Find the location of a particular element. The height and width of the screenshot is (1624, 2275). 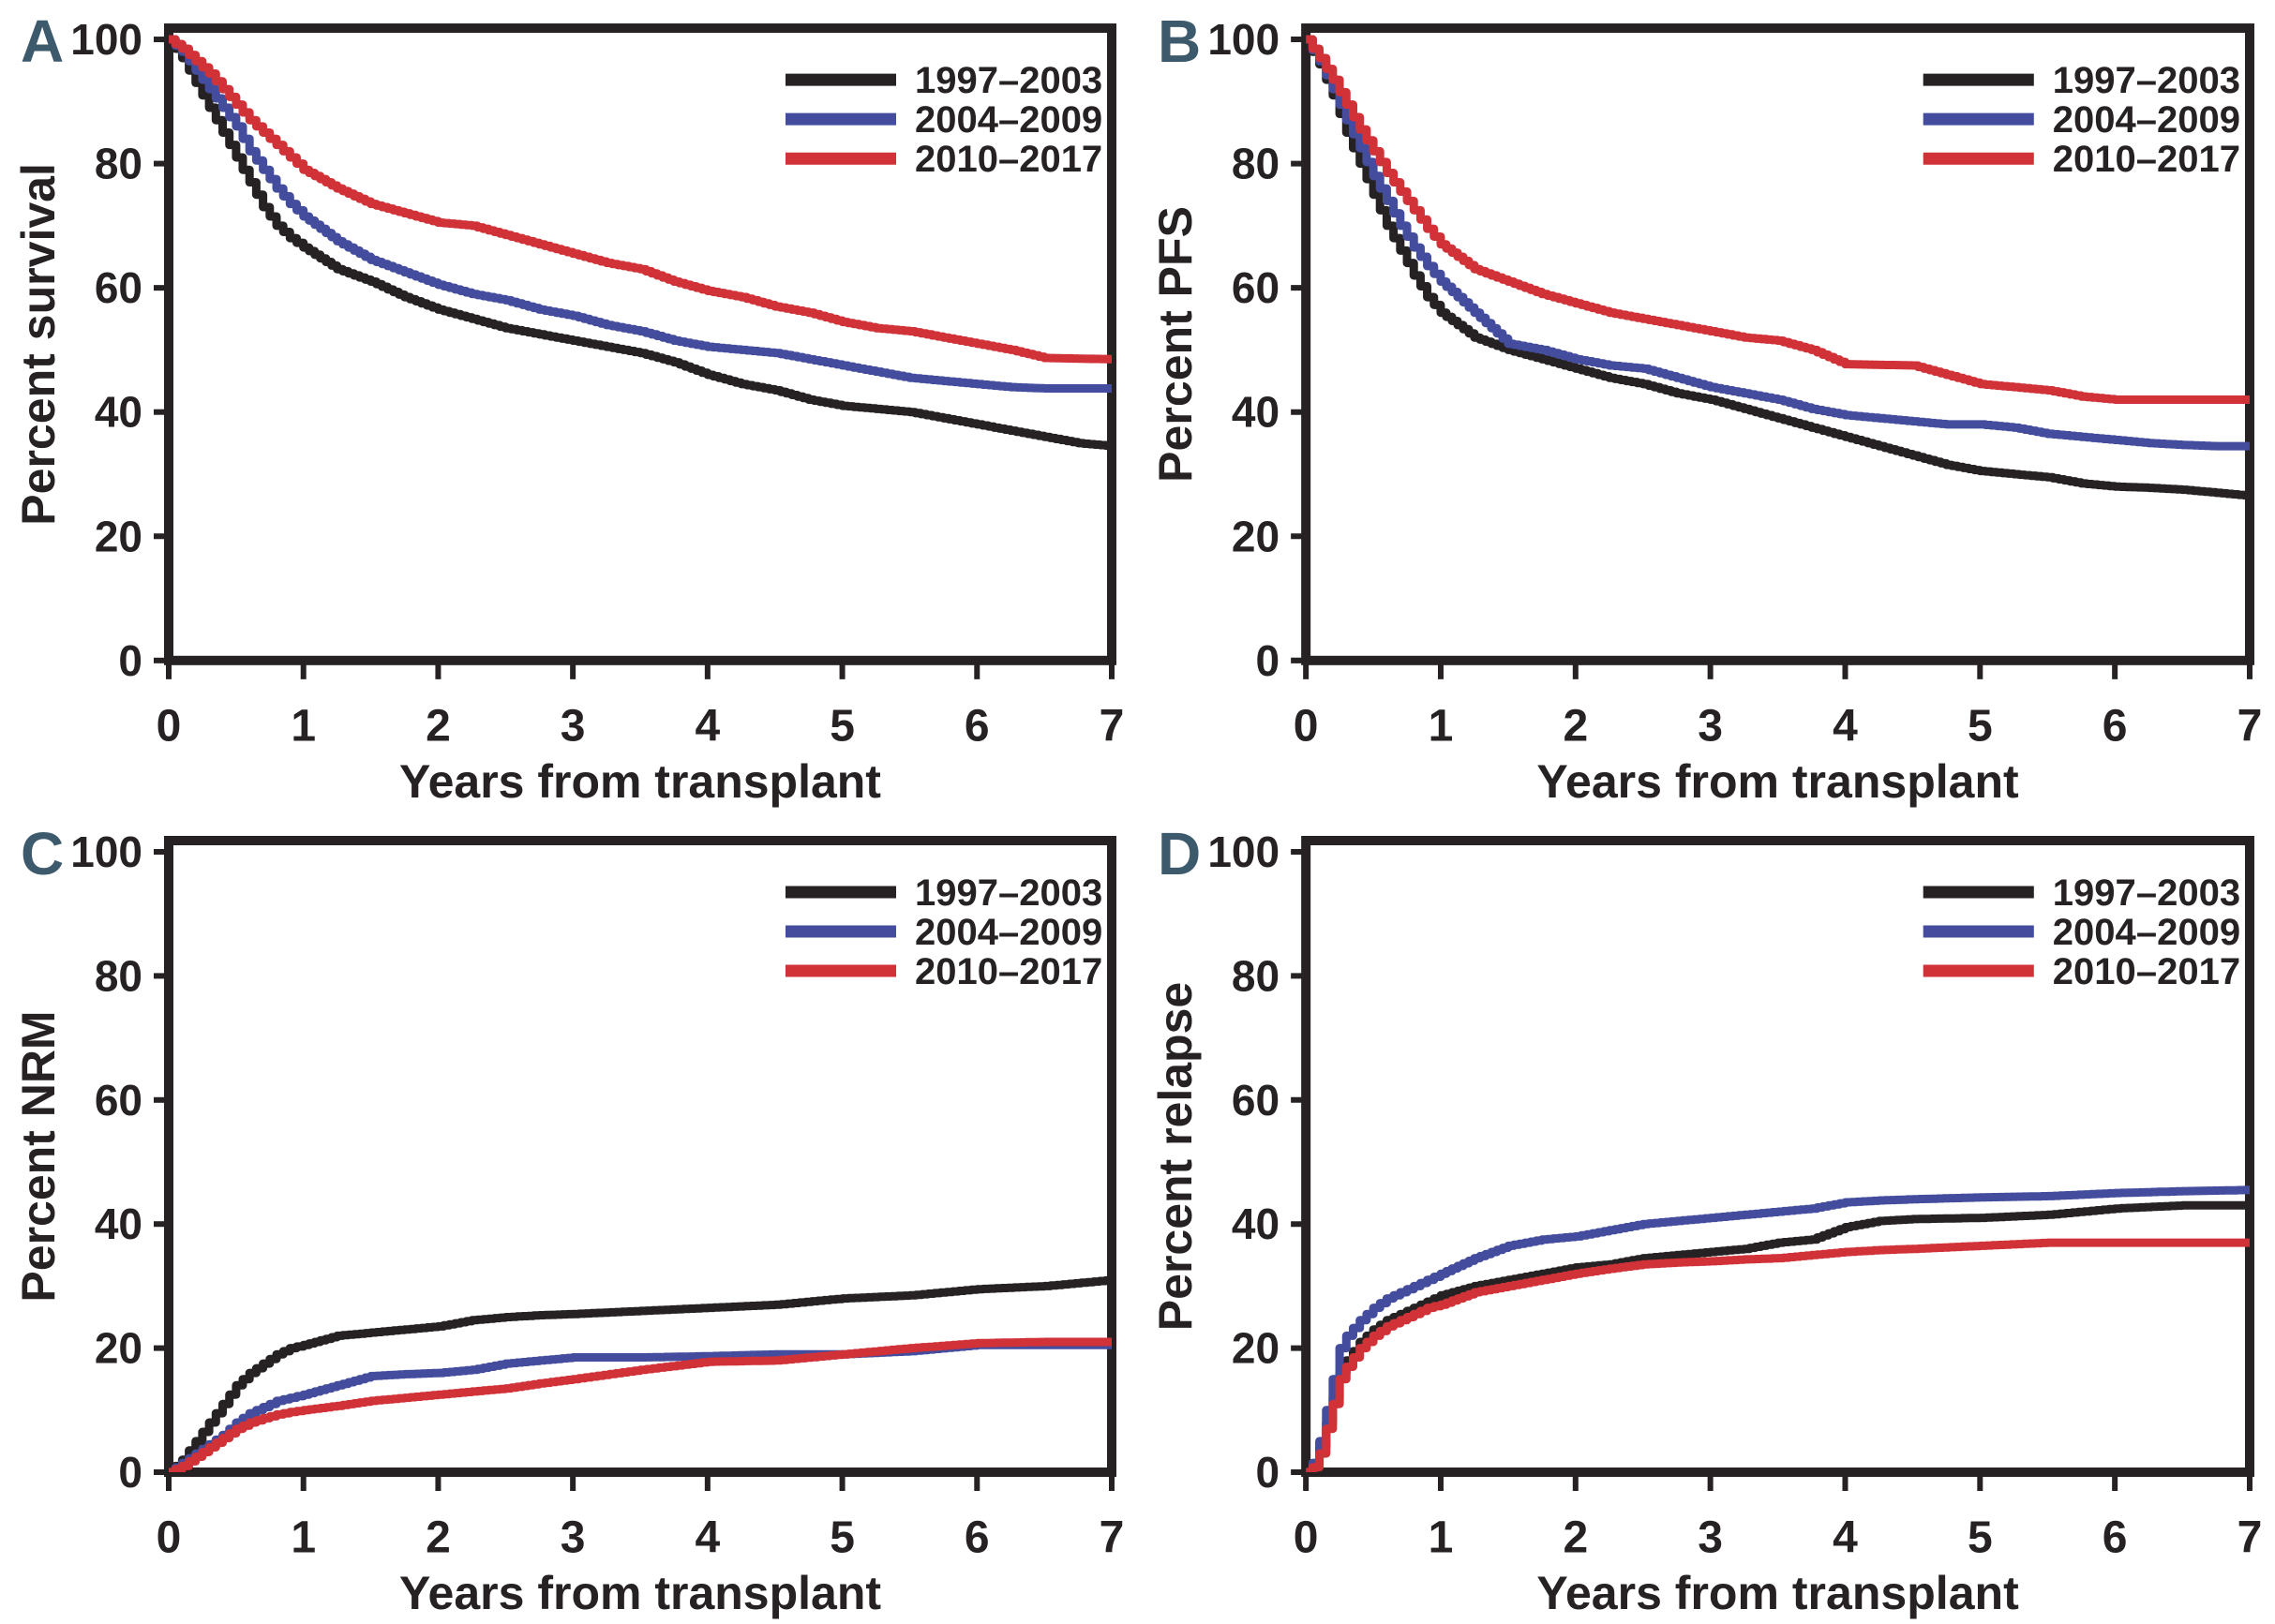

panel-b-letter: B is located at coordinates (1180, 41).